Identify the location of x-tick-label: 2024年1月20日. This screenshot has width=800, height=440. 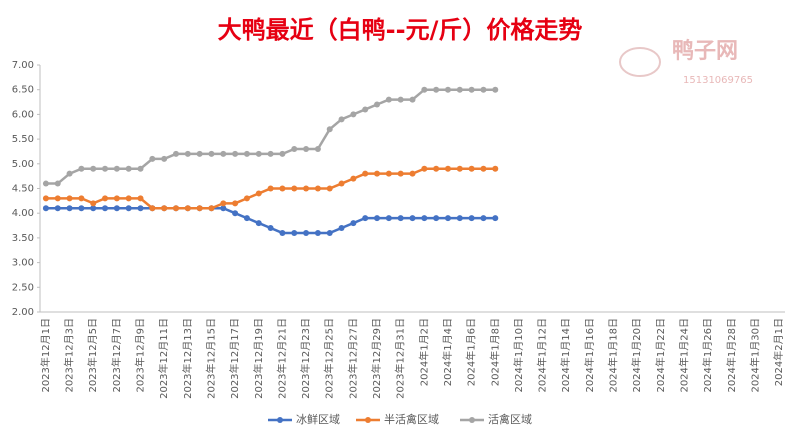
(636, 355).